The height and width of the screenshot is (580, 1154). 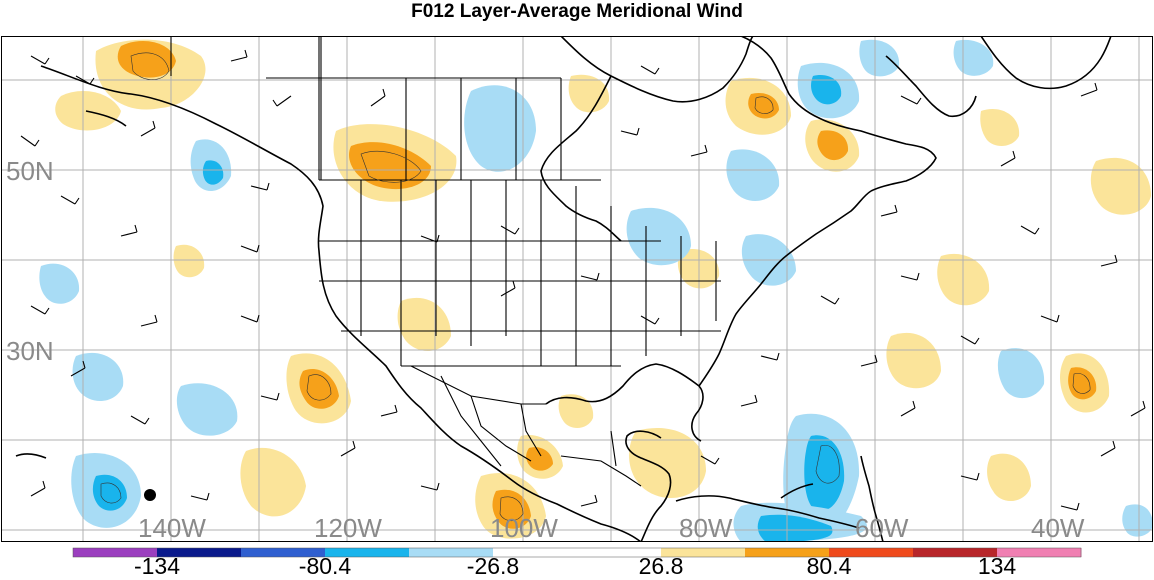 I want to click on mexico-borders, so click(x=526, y=426).